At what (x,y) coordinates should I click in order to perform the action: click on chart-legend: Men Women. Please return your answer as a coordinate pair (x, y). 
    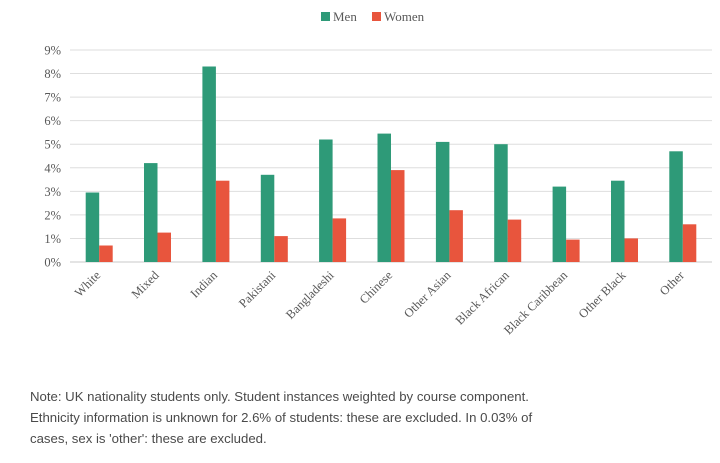
    Looking at the image, I should click on (373, 16).